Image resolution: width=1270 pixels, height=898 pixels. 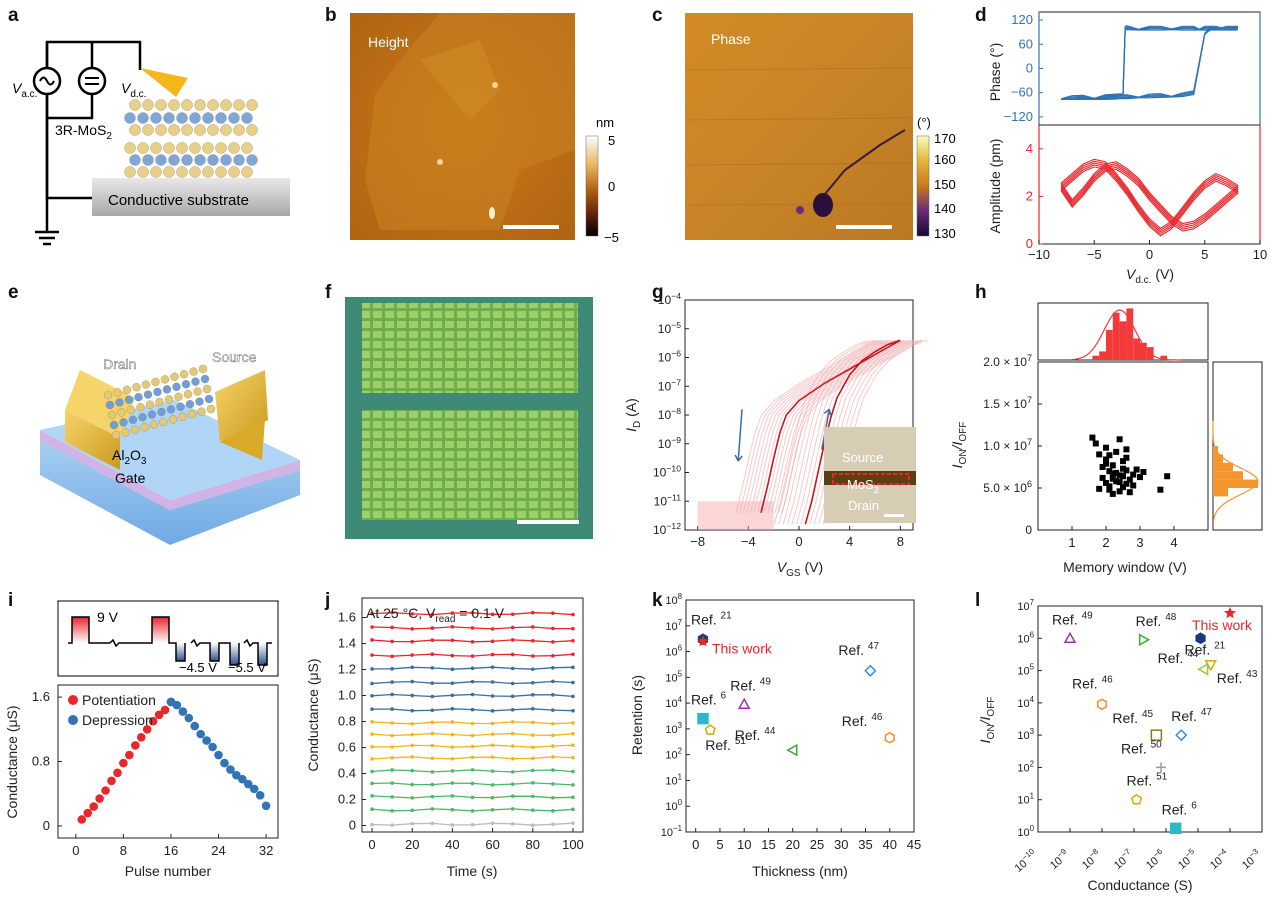 I want to click on median-curve-forward, so click(x=852, y=432).